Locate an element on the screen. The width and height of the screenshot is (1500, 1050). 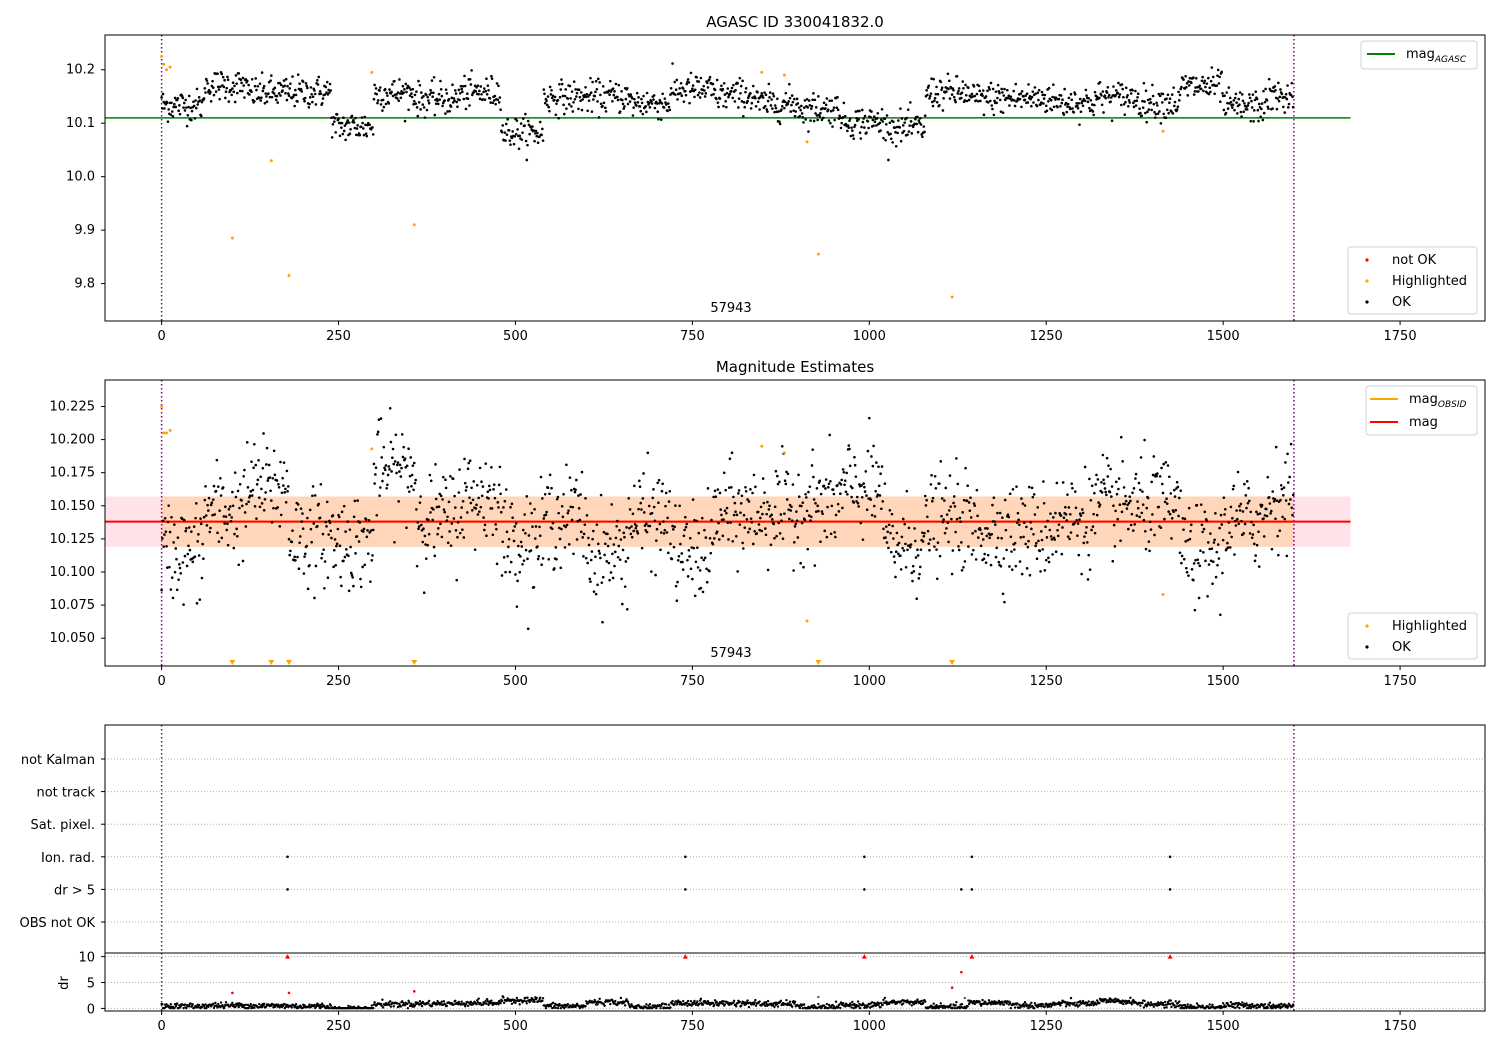
flags-point is located at coordinates (864, 889).